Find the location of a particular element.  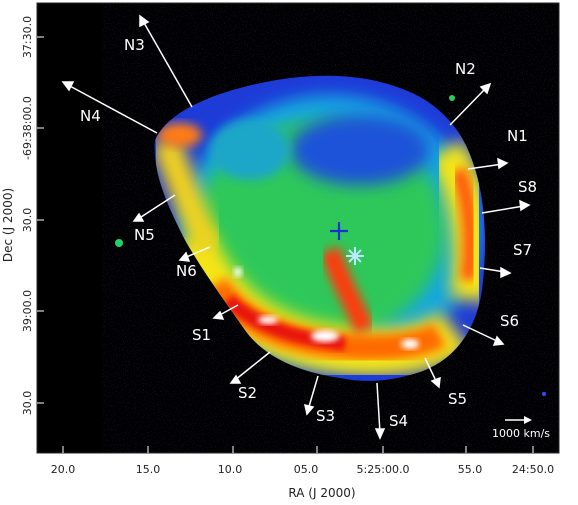

vector-label-S4: S4 is located at coordinates (398, 421).